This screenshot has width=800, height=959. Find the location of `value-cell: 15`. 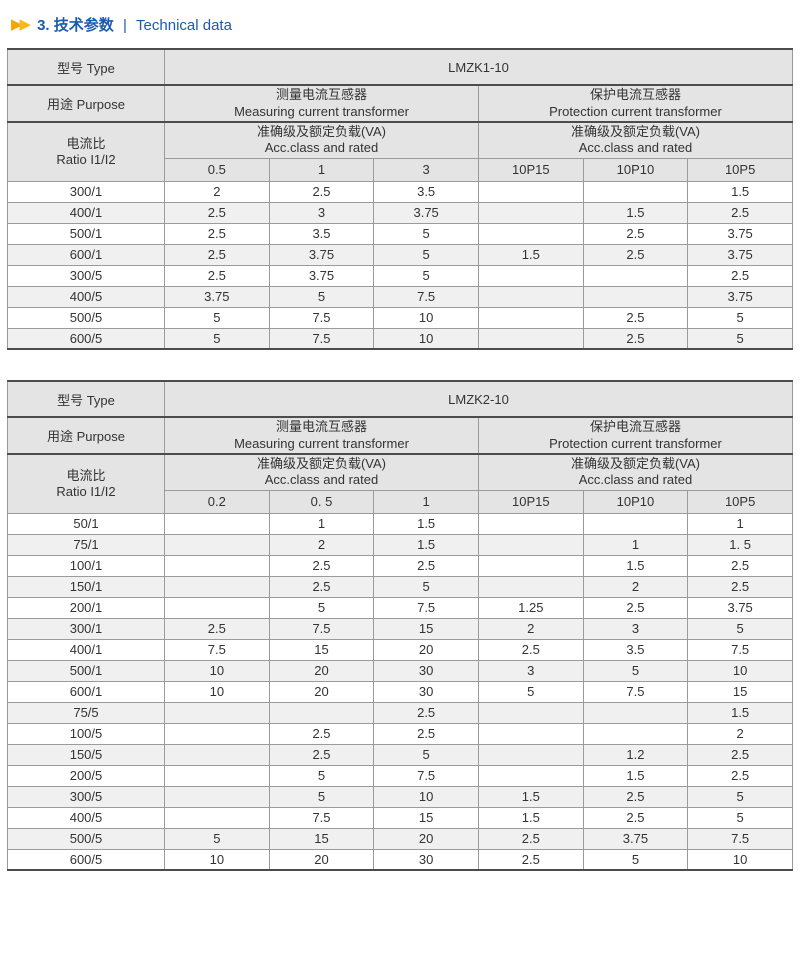

value-cell: 15 is located at coordinates (426, 817).